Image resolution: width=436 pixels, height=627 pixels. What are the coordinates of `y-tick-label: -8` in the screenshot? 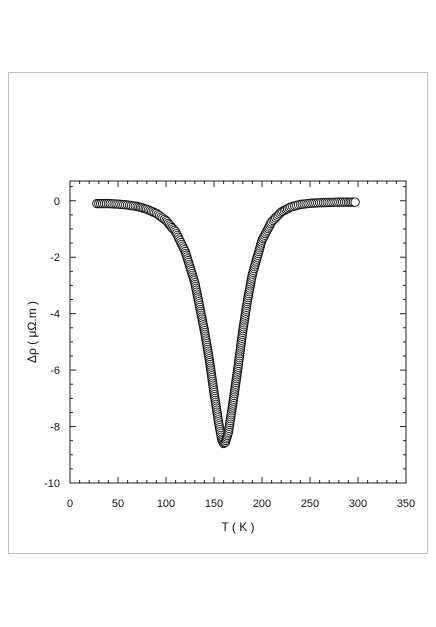 It's located at (55, 428).